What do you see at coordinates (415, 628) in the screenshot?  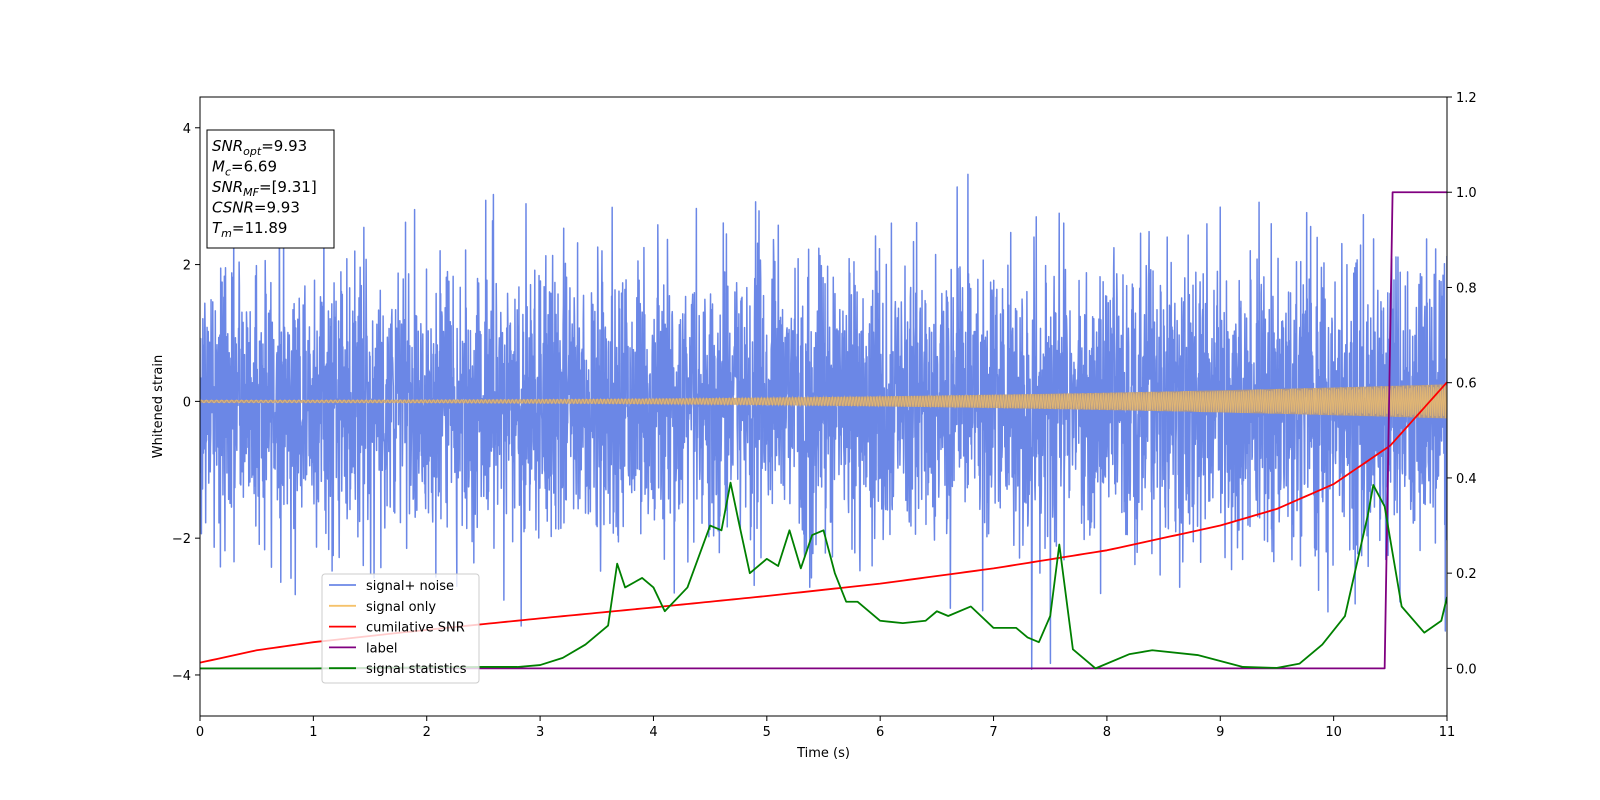 I see `legend-entry-cumulative-snr-label: cumilative SNR` at bounding box center [415, 628].